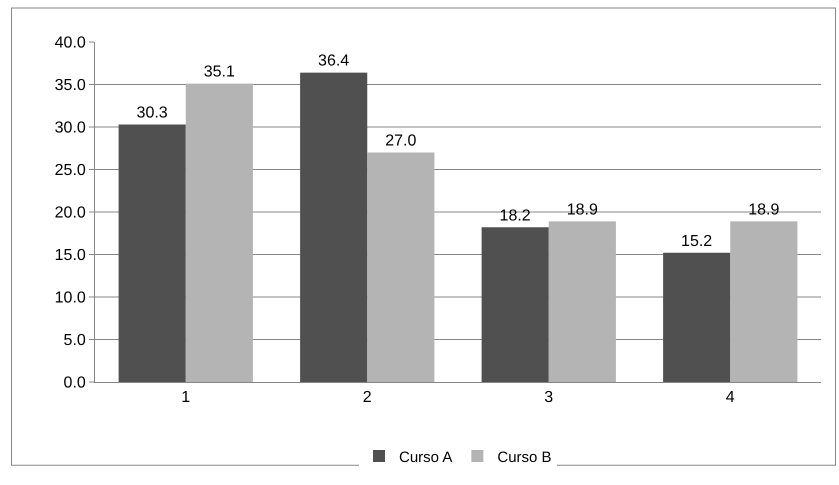 This screenshot has height=485, width=839. Describe the element at coordinates (696, 241) in the screenshot. I see `data-label: 15.2` at that location.